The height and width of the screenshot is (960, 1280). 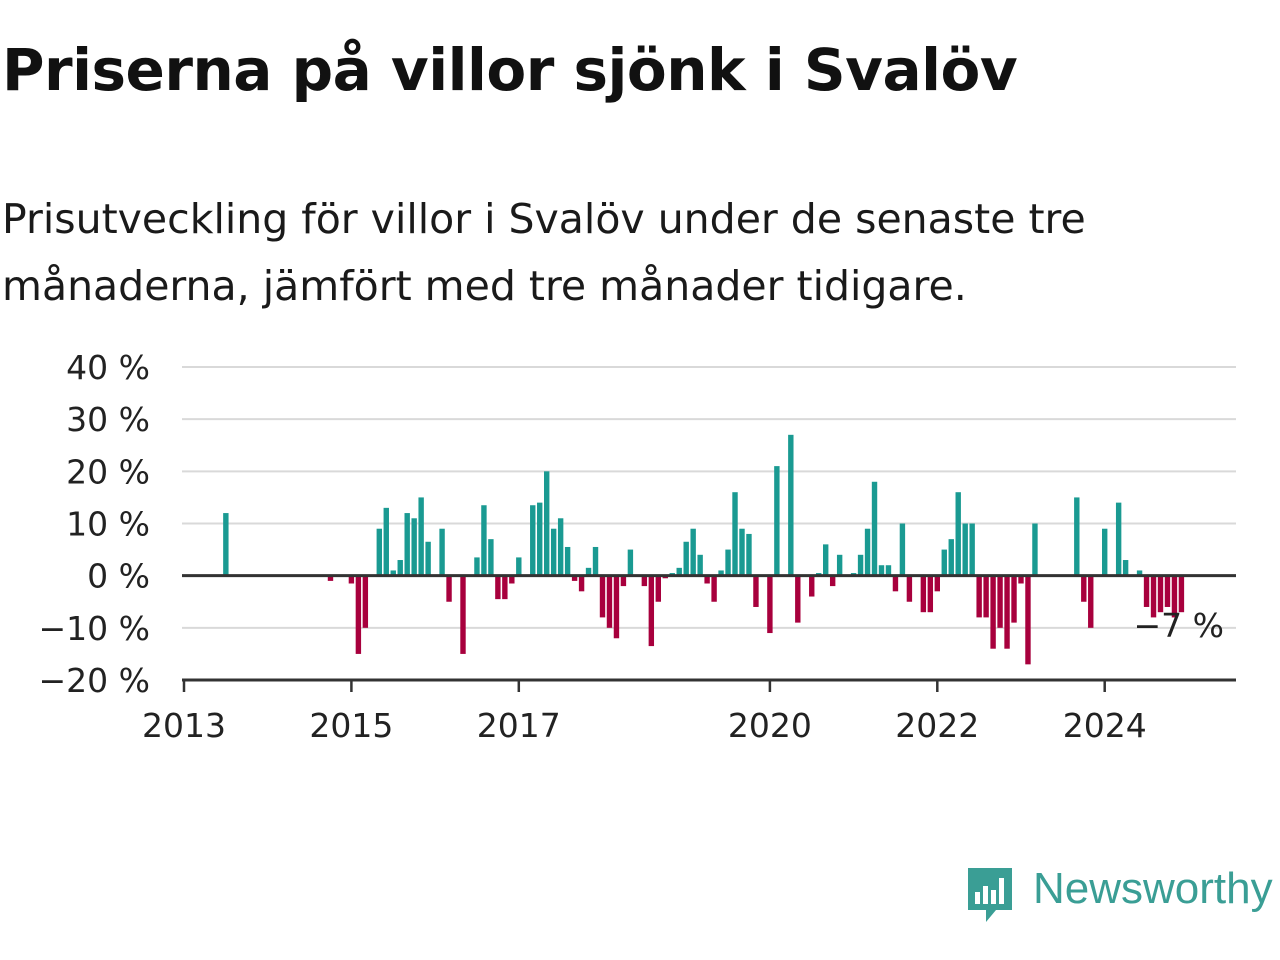 I want to click on y-tick-label: −10 %, so click(x=95, y=628).